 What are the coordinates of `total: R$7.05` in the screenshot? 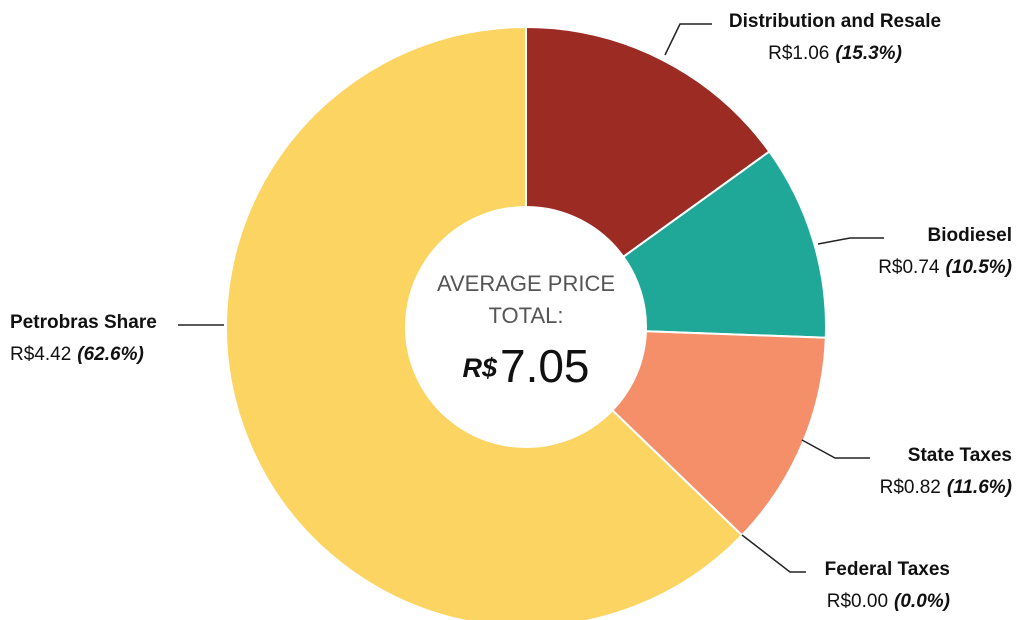 It's located at (525, 366).